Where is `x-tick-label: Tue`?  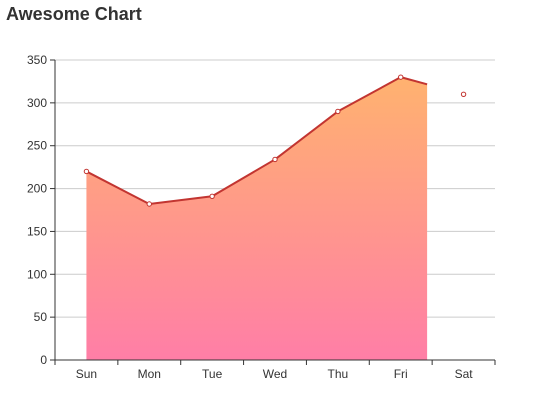
x-tick-label: Tue is located at coordinates (212, 374).